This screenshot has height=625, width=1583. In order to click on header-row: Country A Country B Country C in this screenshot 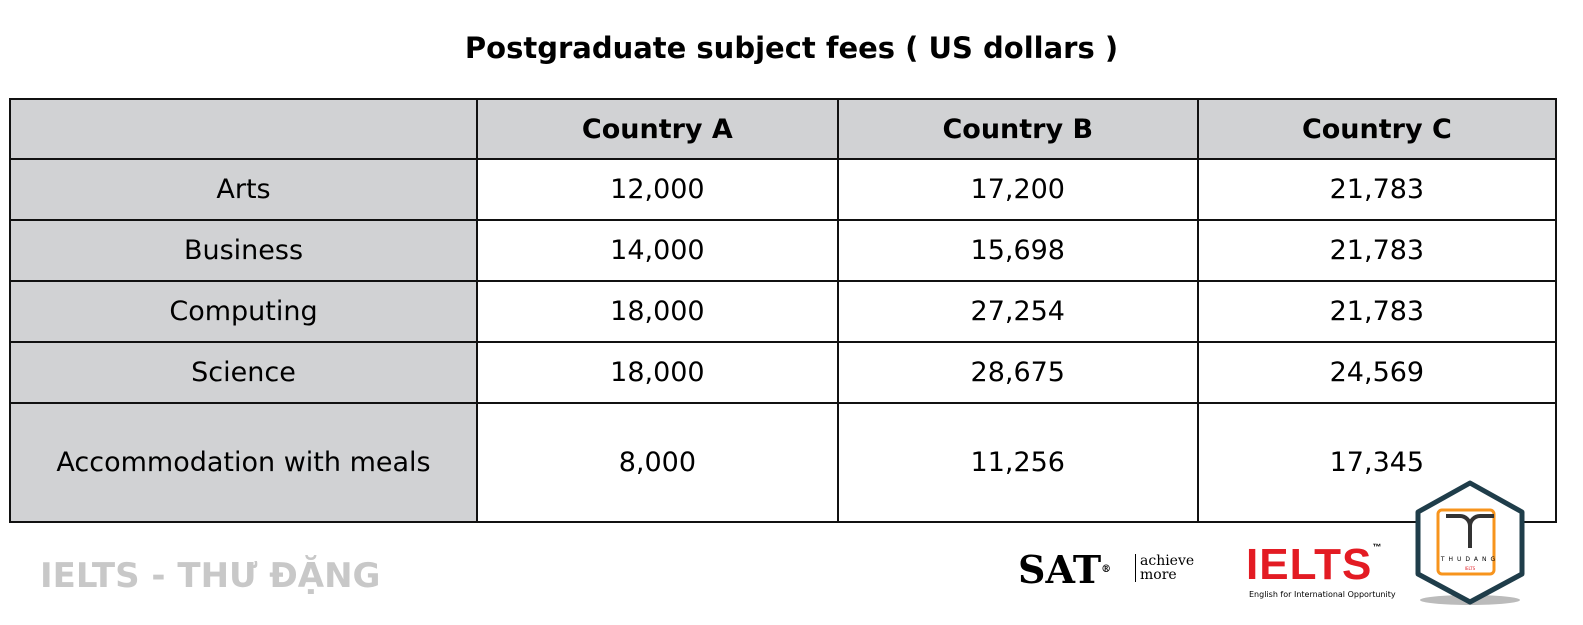, I will do `click(783, 129)`.